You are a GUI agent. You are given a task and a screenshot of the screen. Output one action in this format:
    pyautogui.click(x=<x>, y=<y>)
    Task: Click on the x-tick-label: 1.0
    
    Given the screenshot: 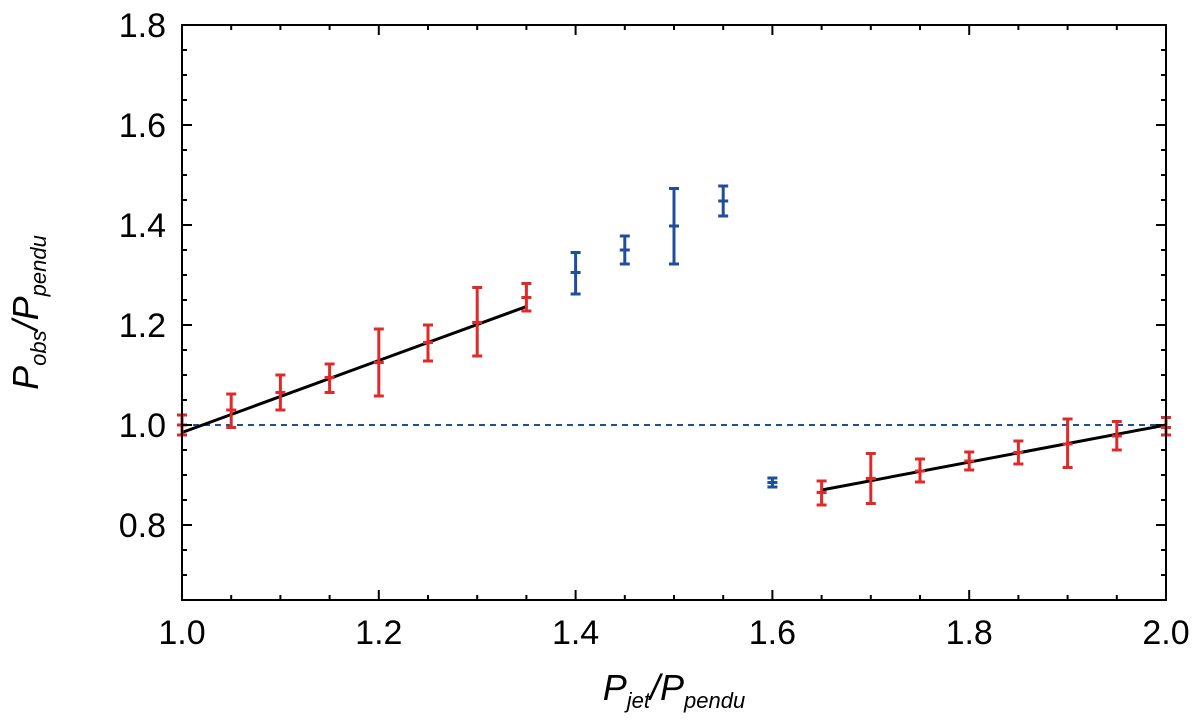 What is the action you would take?
    pyautogui.click(x=181, y=633)
    